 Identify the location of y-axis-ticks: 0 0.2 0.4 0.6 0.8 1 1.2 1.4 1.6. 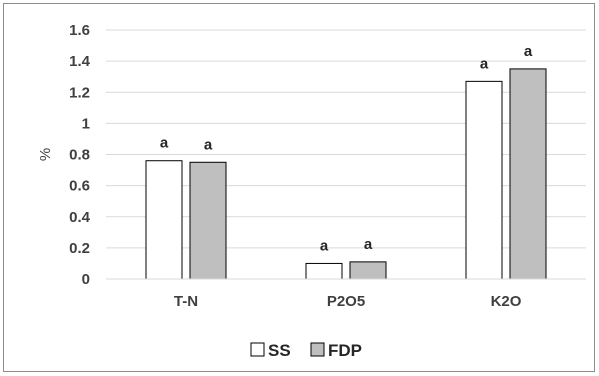
(80, 155).